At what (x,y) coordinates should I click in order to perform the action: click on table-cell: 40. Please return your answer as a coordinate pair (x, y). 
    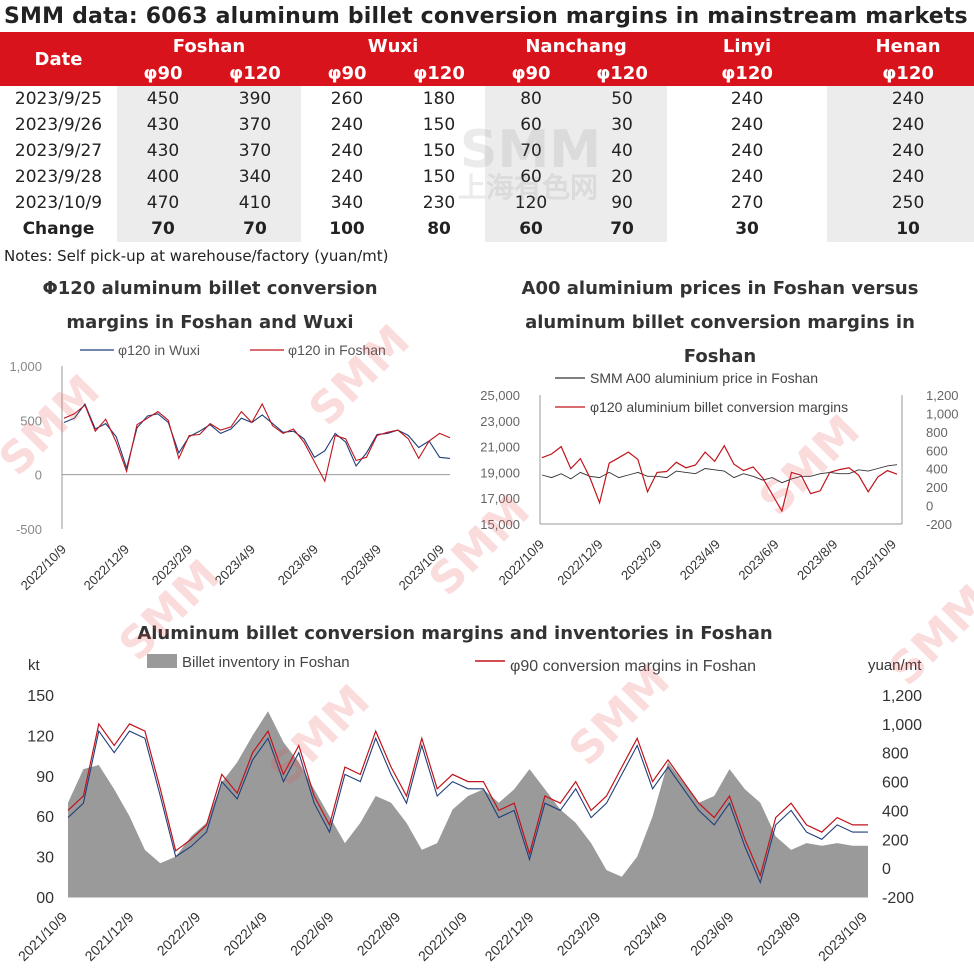
    Looking at the image, I should click on (622, 151).